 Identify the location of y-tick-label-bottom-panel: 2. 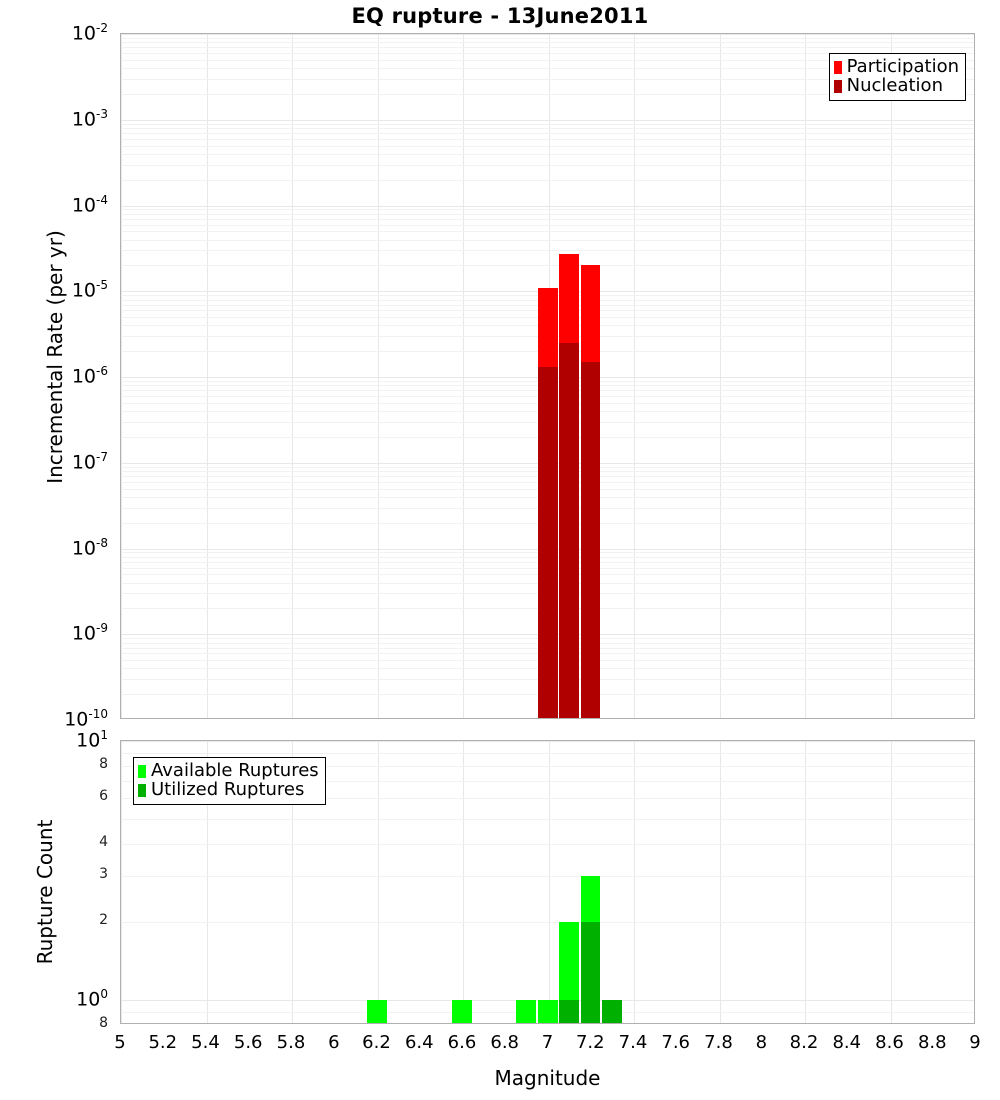
(103, 920).